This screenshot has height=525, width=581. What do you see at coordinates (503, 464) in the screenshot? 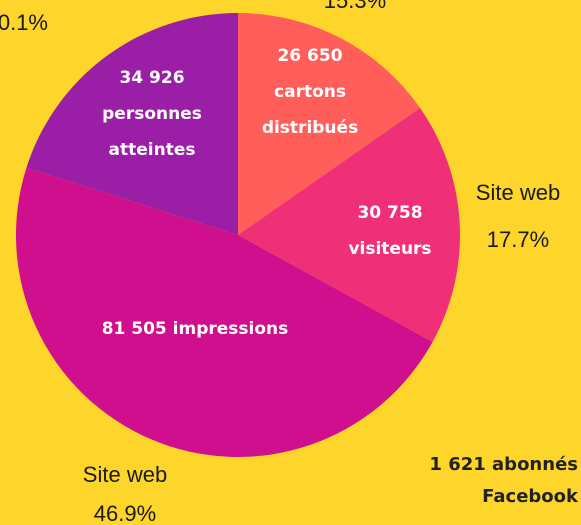
I see `annotation: 1 621 abonnés` at bounding box center [503, 464].